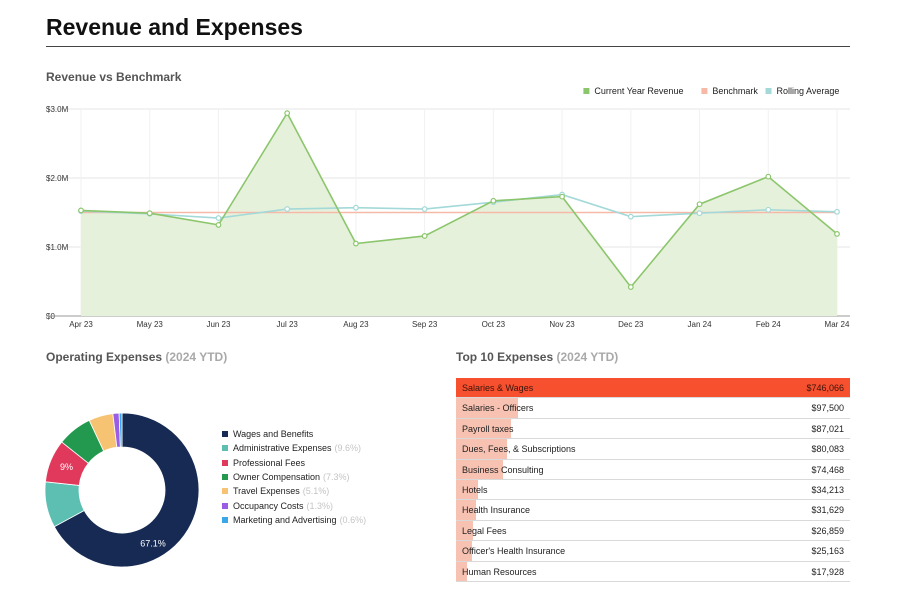  Describe the element at coordinates (104, 357) in the screenshot. I see `operating-expenses-title-text: Operating Expenses` at that location.